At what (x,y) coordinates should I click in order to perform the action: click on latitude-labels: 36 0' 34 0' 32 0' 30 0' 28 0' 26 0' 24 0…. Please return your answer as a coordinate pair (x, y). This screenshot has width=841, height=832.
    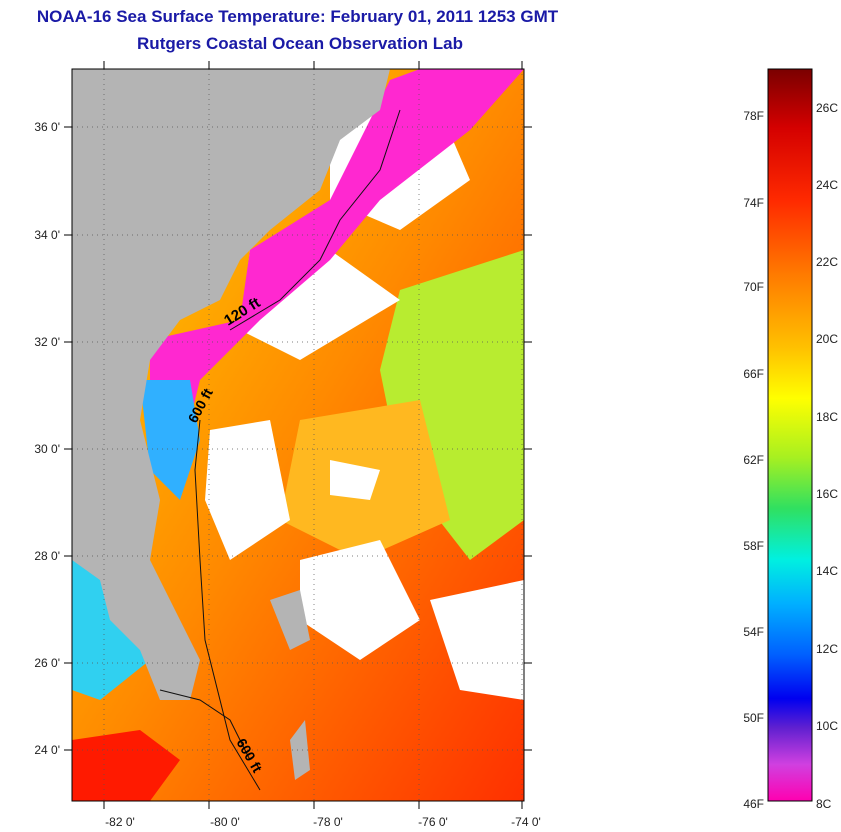
    Looking at the image, I should click on (47, 438).